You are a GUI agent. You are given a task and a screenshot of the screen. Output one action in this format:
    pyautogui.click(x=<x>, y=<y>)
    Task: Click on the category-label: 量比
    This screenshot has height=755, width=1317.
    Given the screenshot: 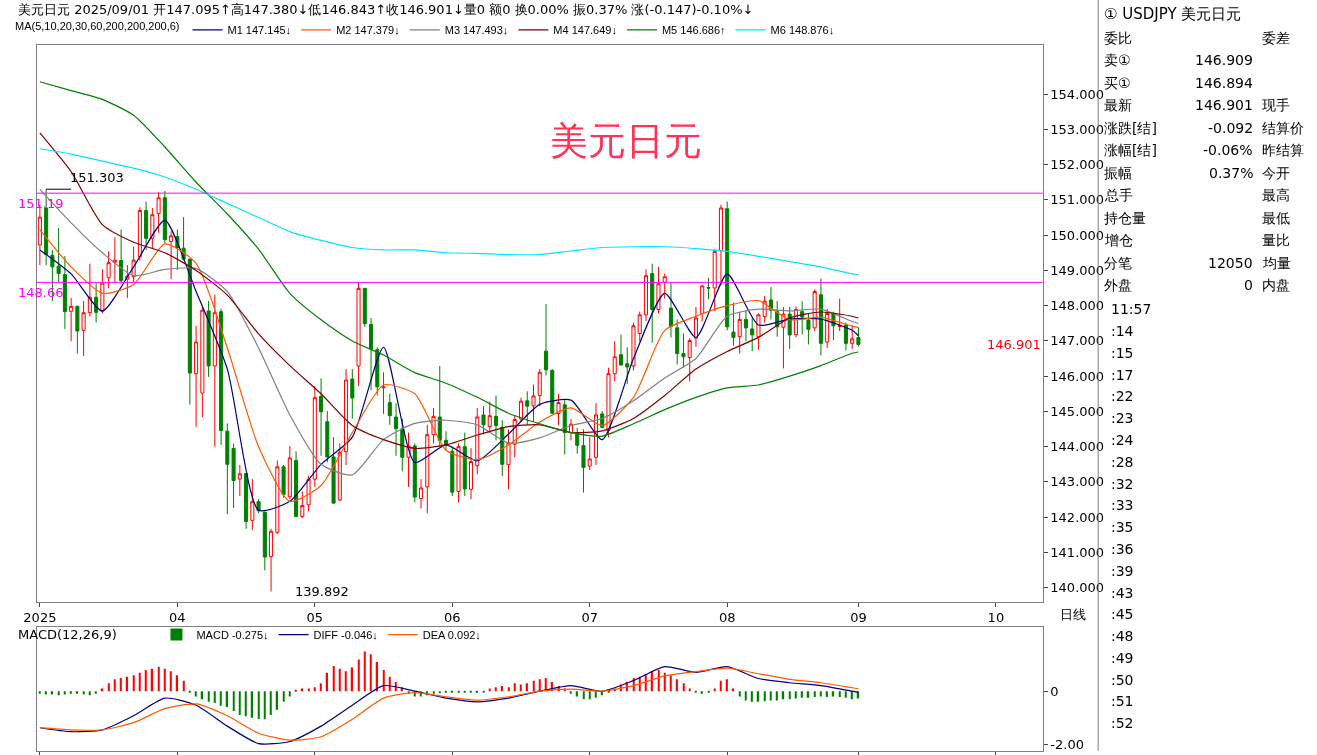 What is the action you would take?
    pyautogui.click(x=1276, y=240)
    